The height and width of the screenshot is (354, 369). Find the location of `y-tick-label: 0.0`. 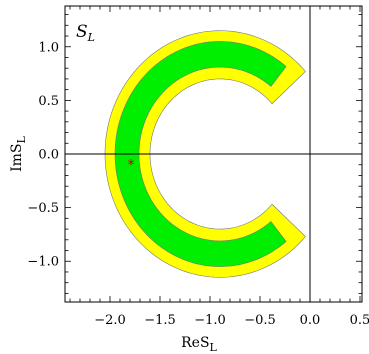

y-tick-label: 0.0 is located at coordinates (48, 155).